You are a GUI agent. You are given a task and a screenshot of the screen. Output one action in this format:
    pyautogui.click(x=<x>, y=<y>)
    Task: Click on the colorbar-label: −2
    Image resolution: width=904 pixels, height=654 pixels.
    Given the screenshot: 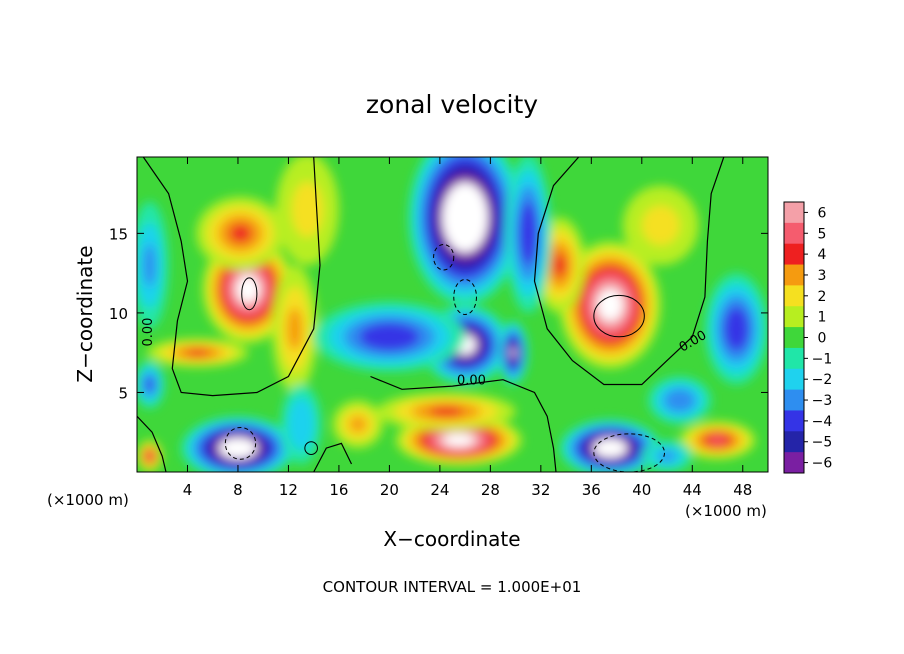 What is the action you would take?
    pyautogui.click(x=822, y=380)
    